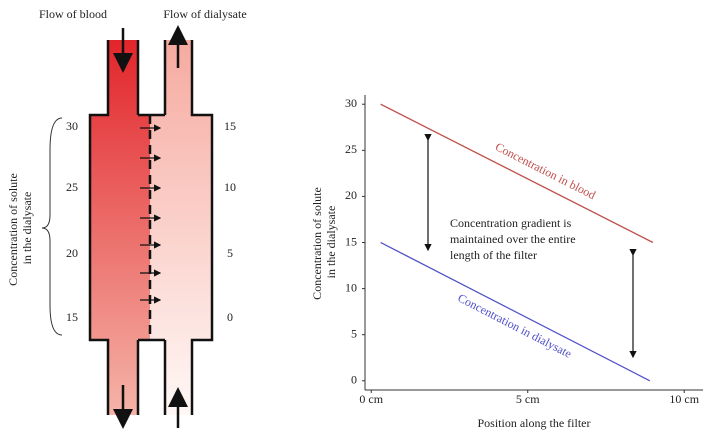  I want to click on side-label: Concentration of solute in the dialysate, so click(20, 228).